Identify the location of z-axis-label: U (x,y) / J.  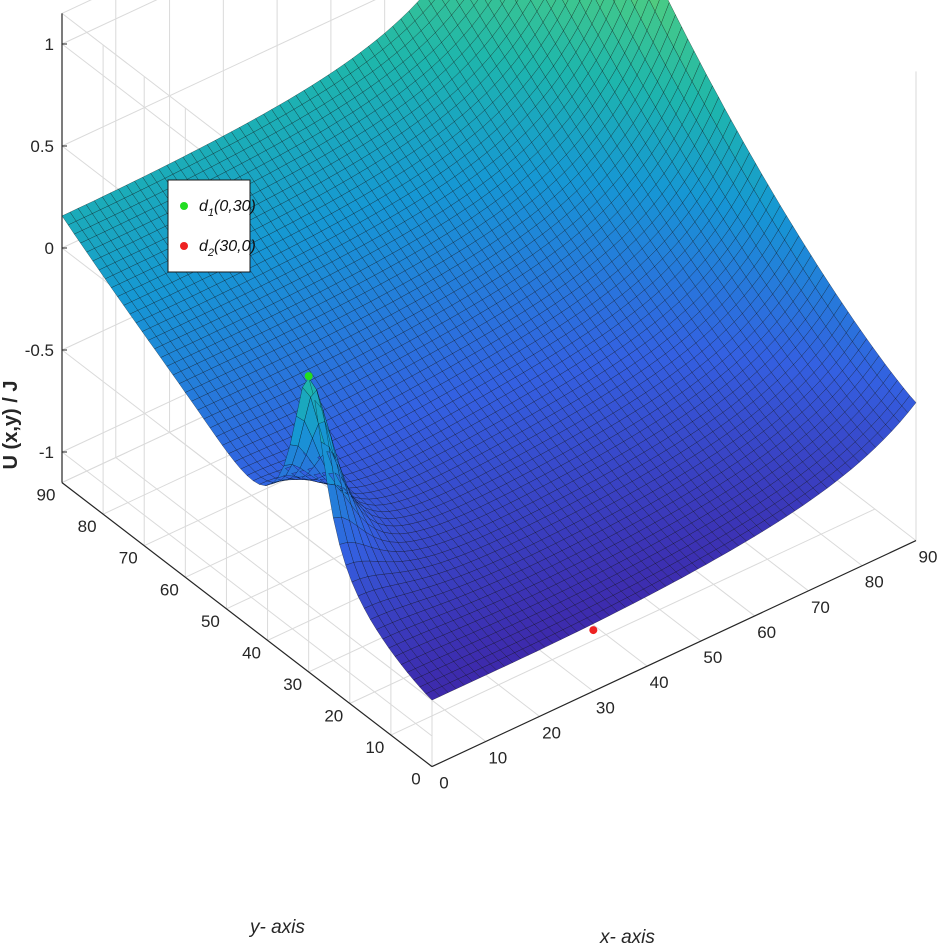
(11, 425).